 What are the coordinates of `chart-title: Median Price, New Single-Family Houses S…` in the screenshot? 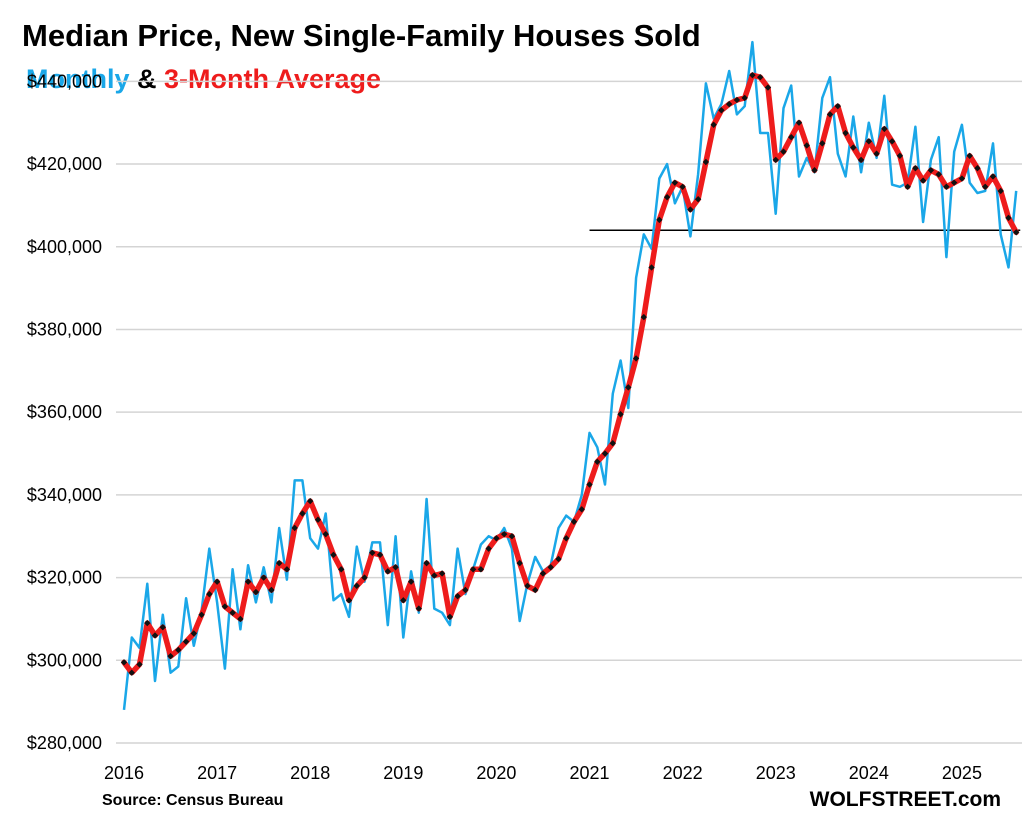 It's located at (361, 35).